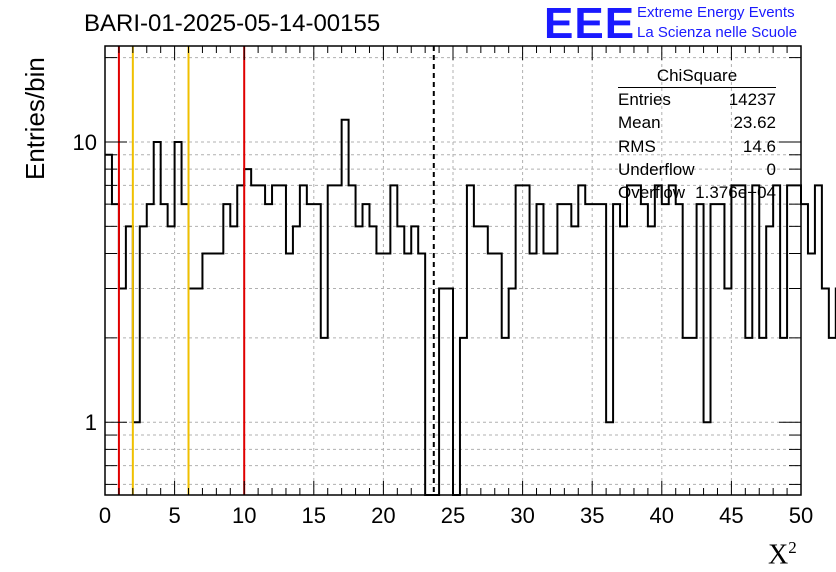 The height and width of the screenshot is (572, 836). What do you see at coordinates (174, 515) in the screenshot?
I see `x-tick-label: 5` at bounding box center [174, 515].